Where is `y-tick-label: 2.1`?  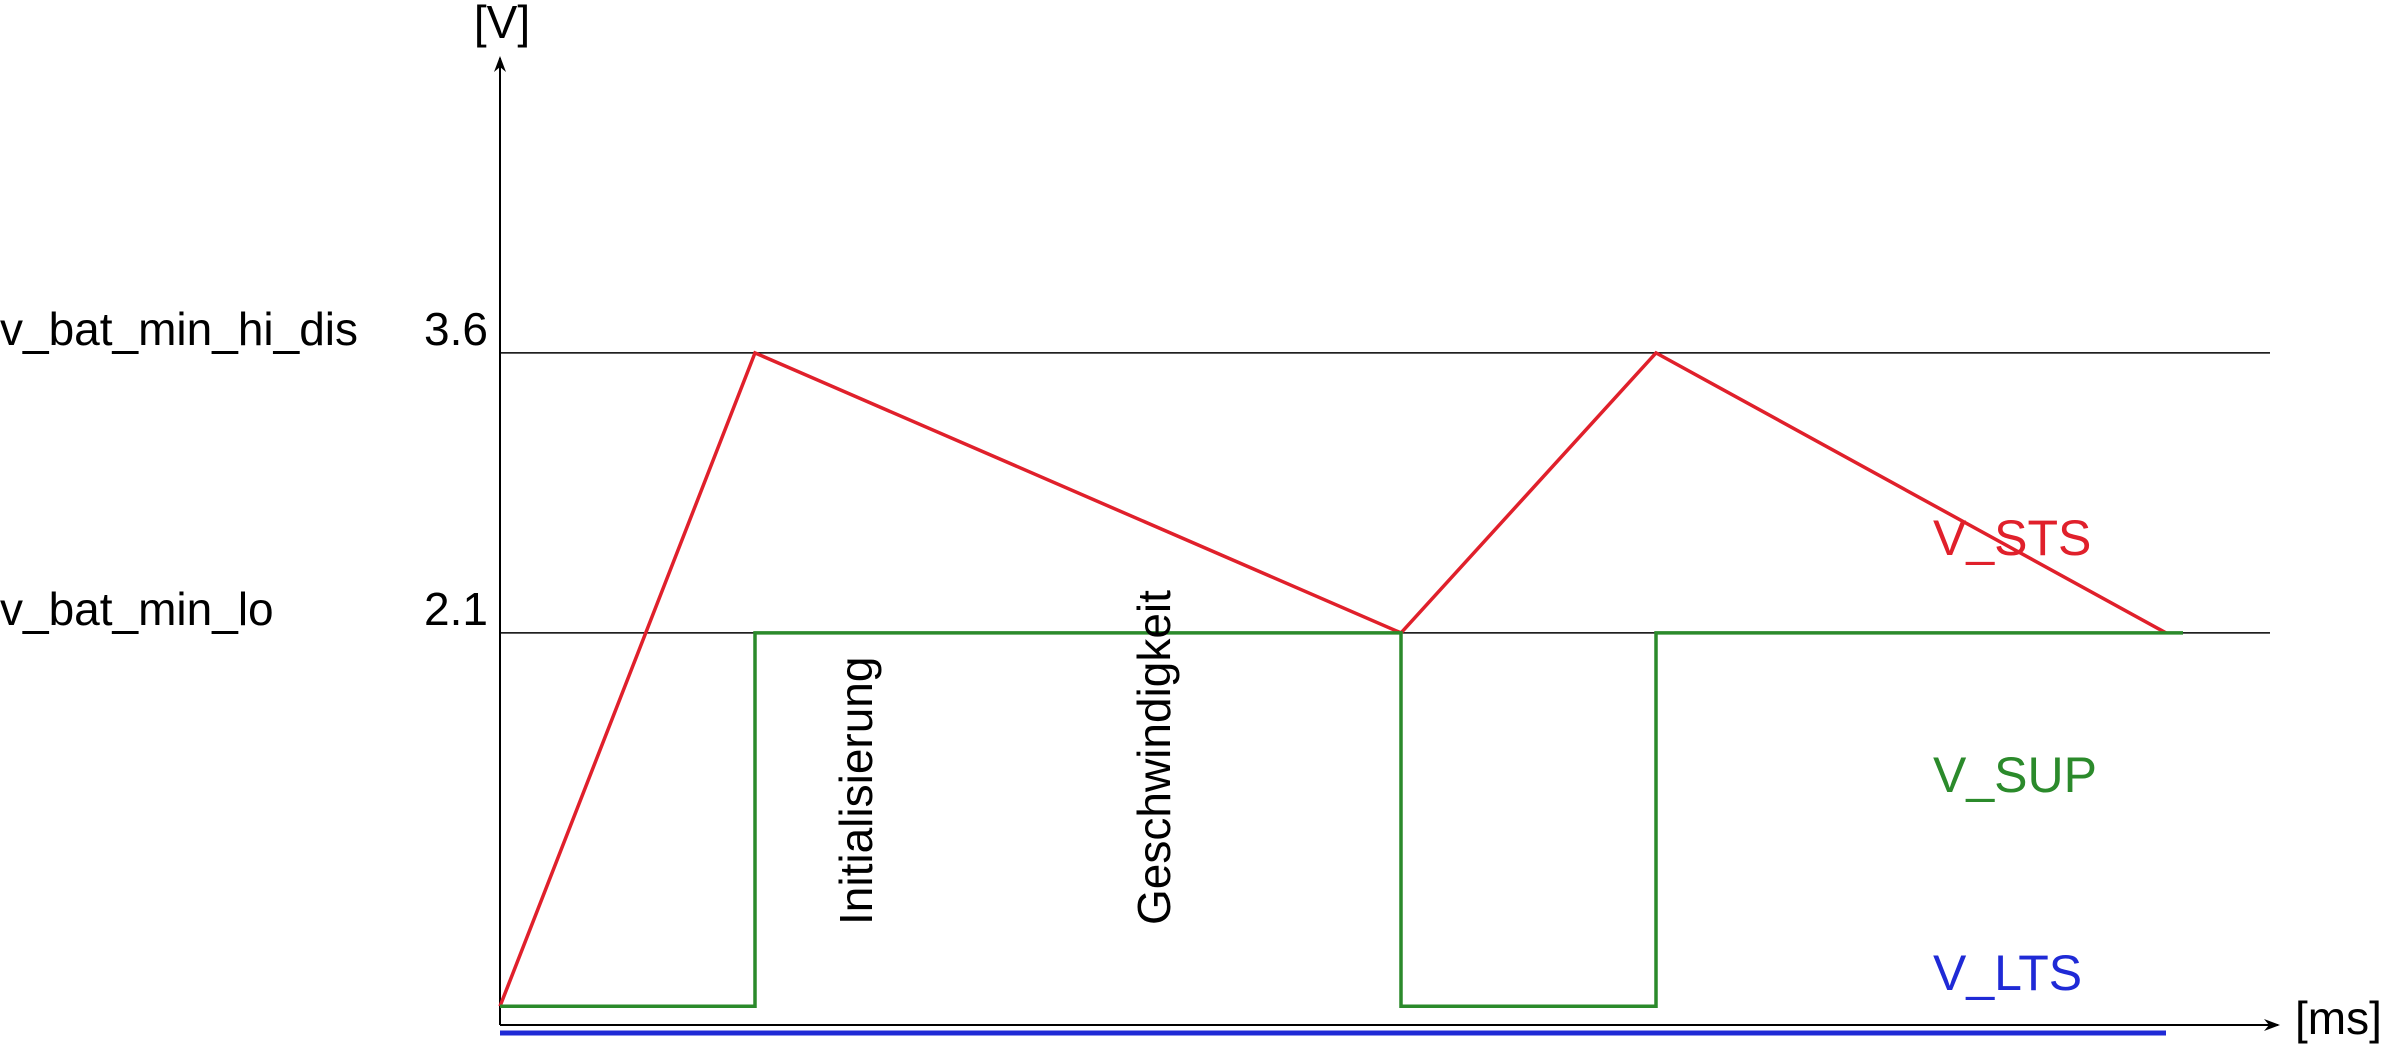
y-tick-label: 2.1 is located at coordinates (456, 609).